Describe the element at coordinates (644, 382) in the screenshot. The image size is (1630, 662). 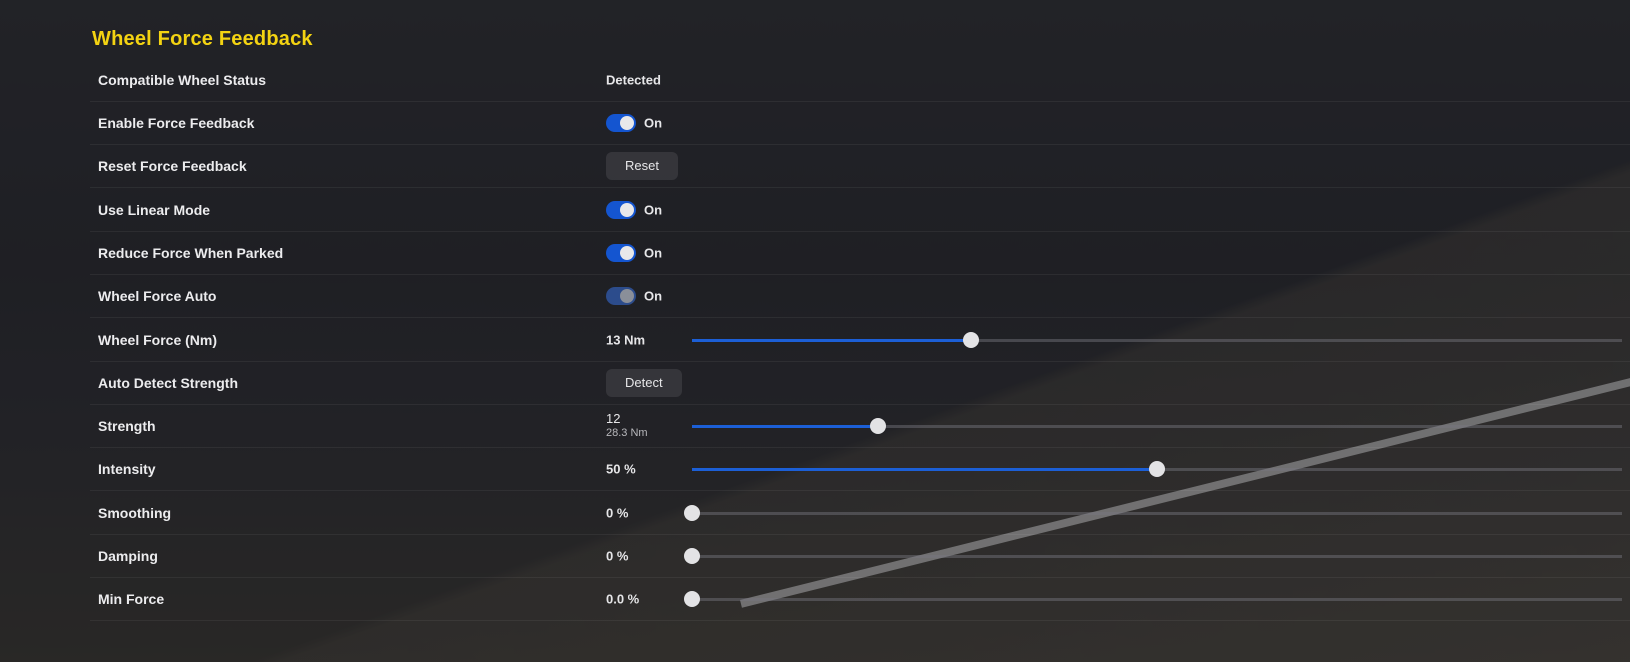
I see `auto-detect-strength-button: Detect` at that location.